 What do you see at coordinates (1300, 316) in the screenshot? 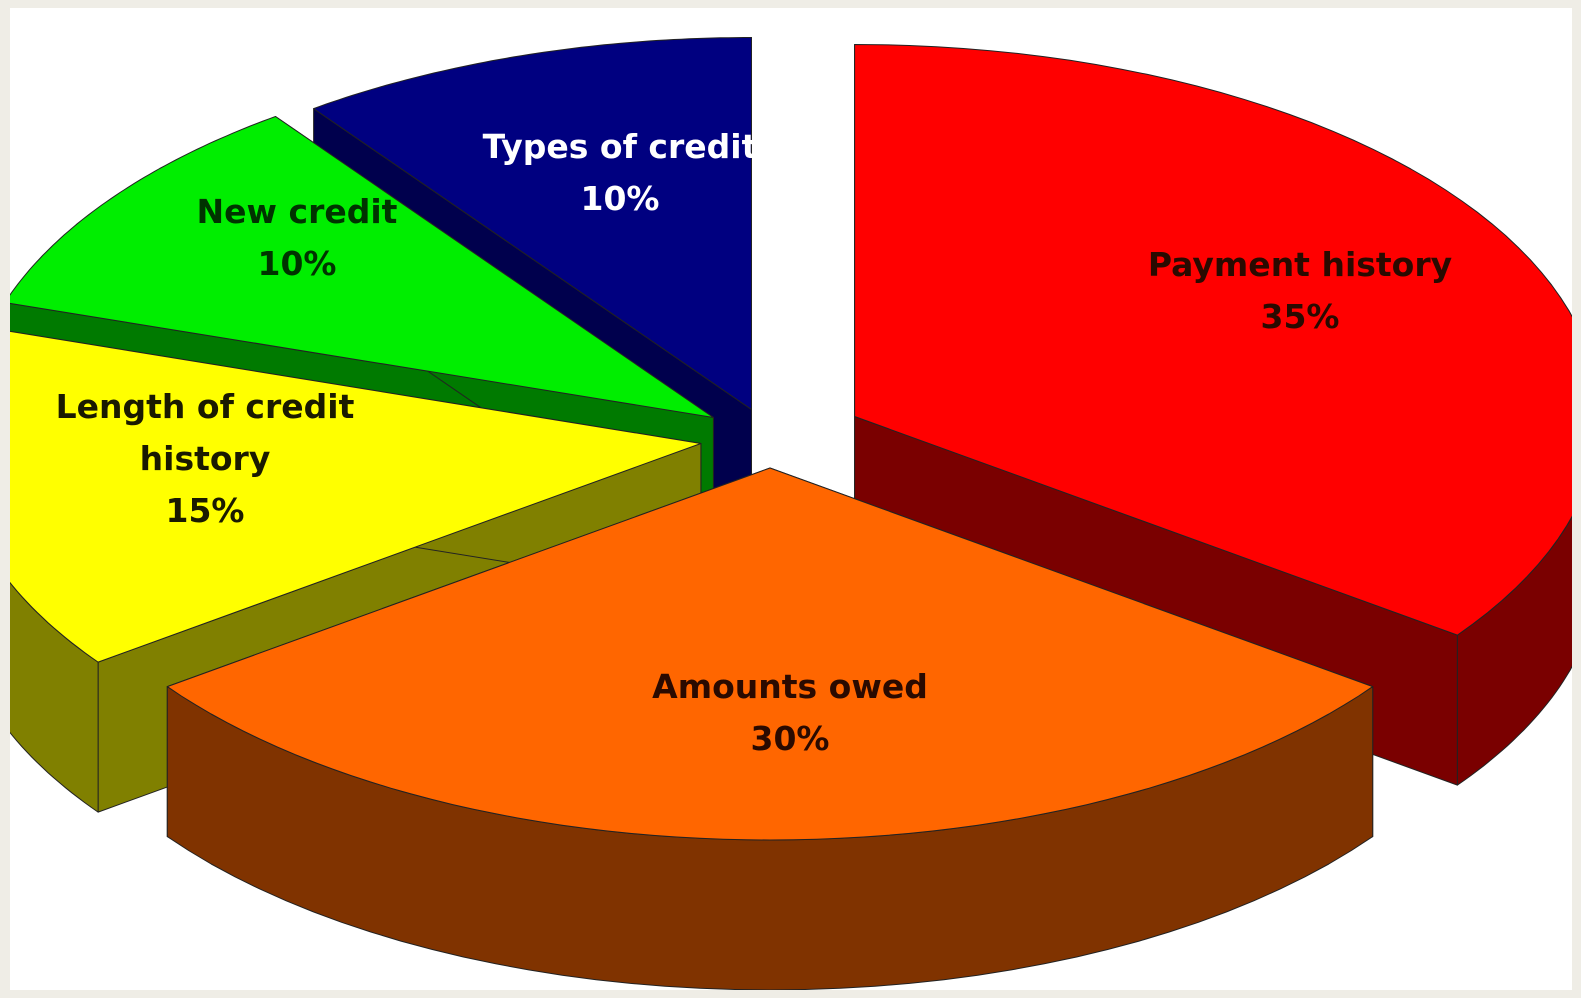
I see `slice-label-line: 35%` at bounding box center [1300, 316].